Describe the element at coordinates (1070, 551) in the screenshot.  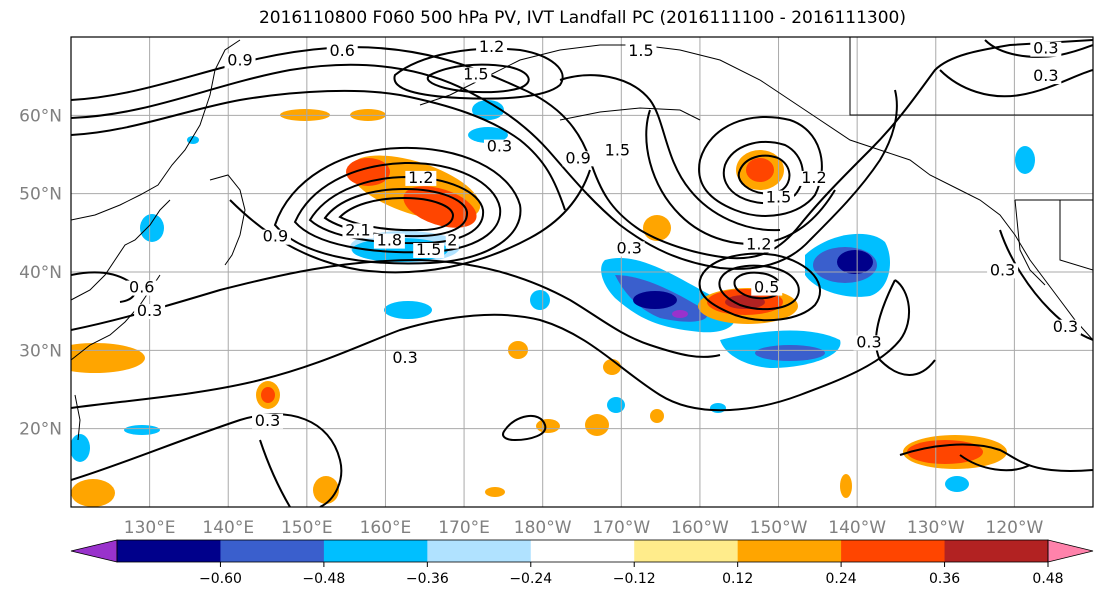
I see `colorbar-extension-high` at that location.